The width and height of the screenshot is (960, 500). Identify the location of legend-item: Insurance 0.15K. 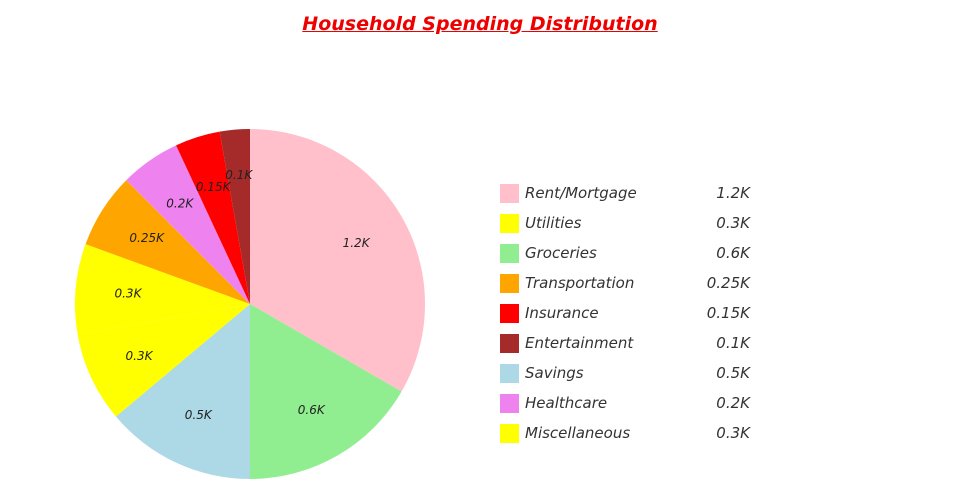
(630, 317).